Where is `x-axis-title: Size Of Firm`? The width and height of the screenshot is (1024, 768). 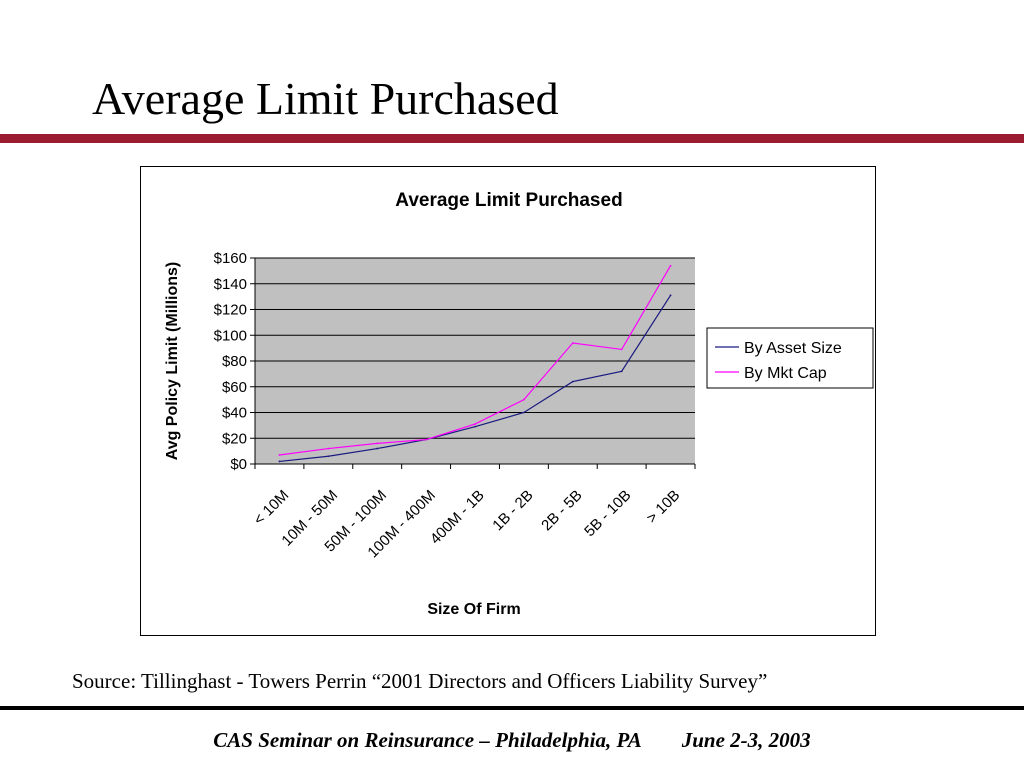 x-axis-title: Size Of Firm is located at coordinates (473, 609).